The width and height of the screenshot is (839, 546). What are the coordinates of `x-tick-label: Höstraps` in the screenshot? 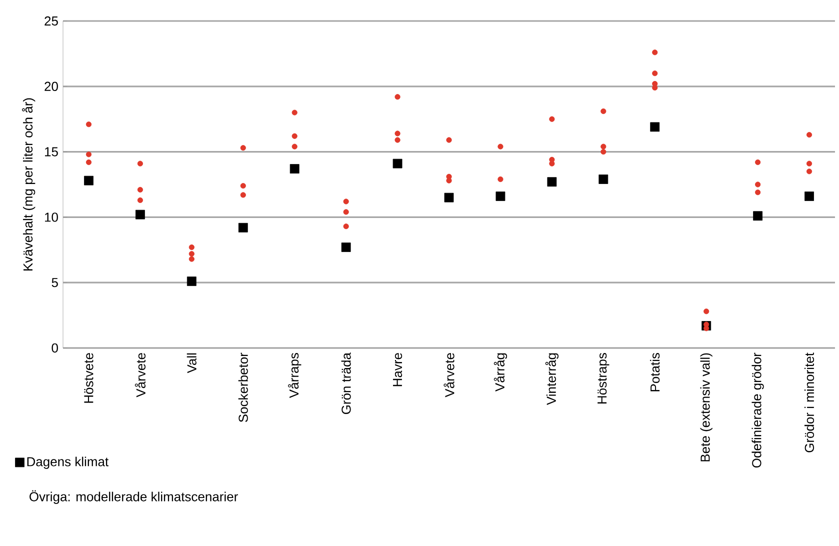 It's located at (604, 378).